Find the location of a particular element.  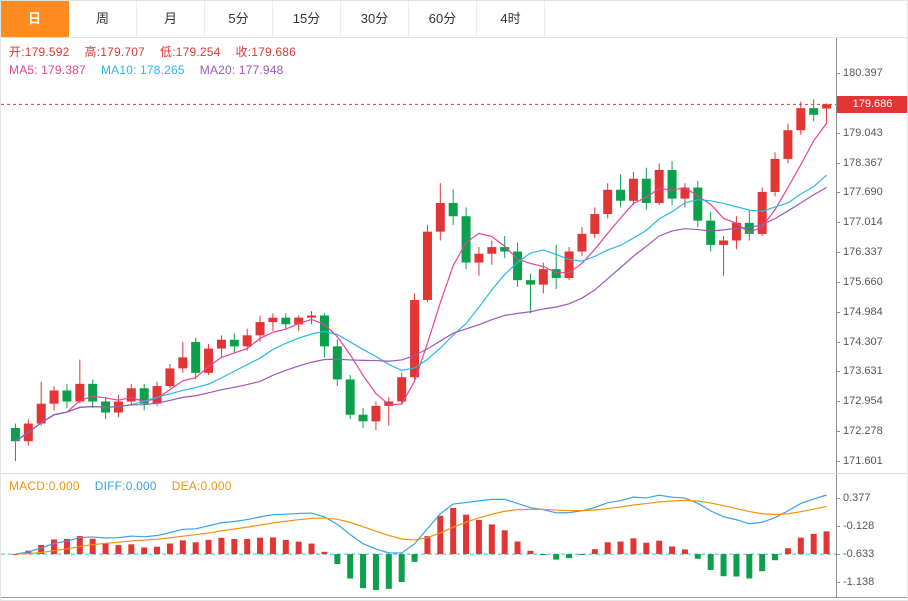

tab-15min: 15分 is located at coordinates (307, 19).